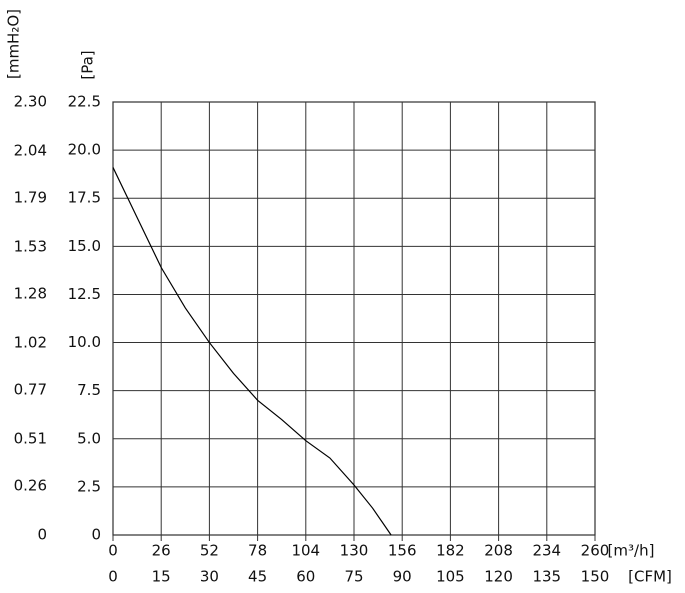  What do you see at coordinates (402, 551) in the screenshot?
I see `x-tick-label: 156` at bounding box center [402, 551].